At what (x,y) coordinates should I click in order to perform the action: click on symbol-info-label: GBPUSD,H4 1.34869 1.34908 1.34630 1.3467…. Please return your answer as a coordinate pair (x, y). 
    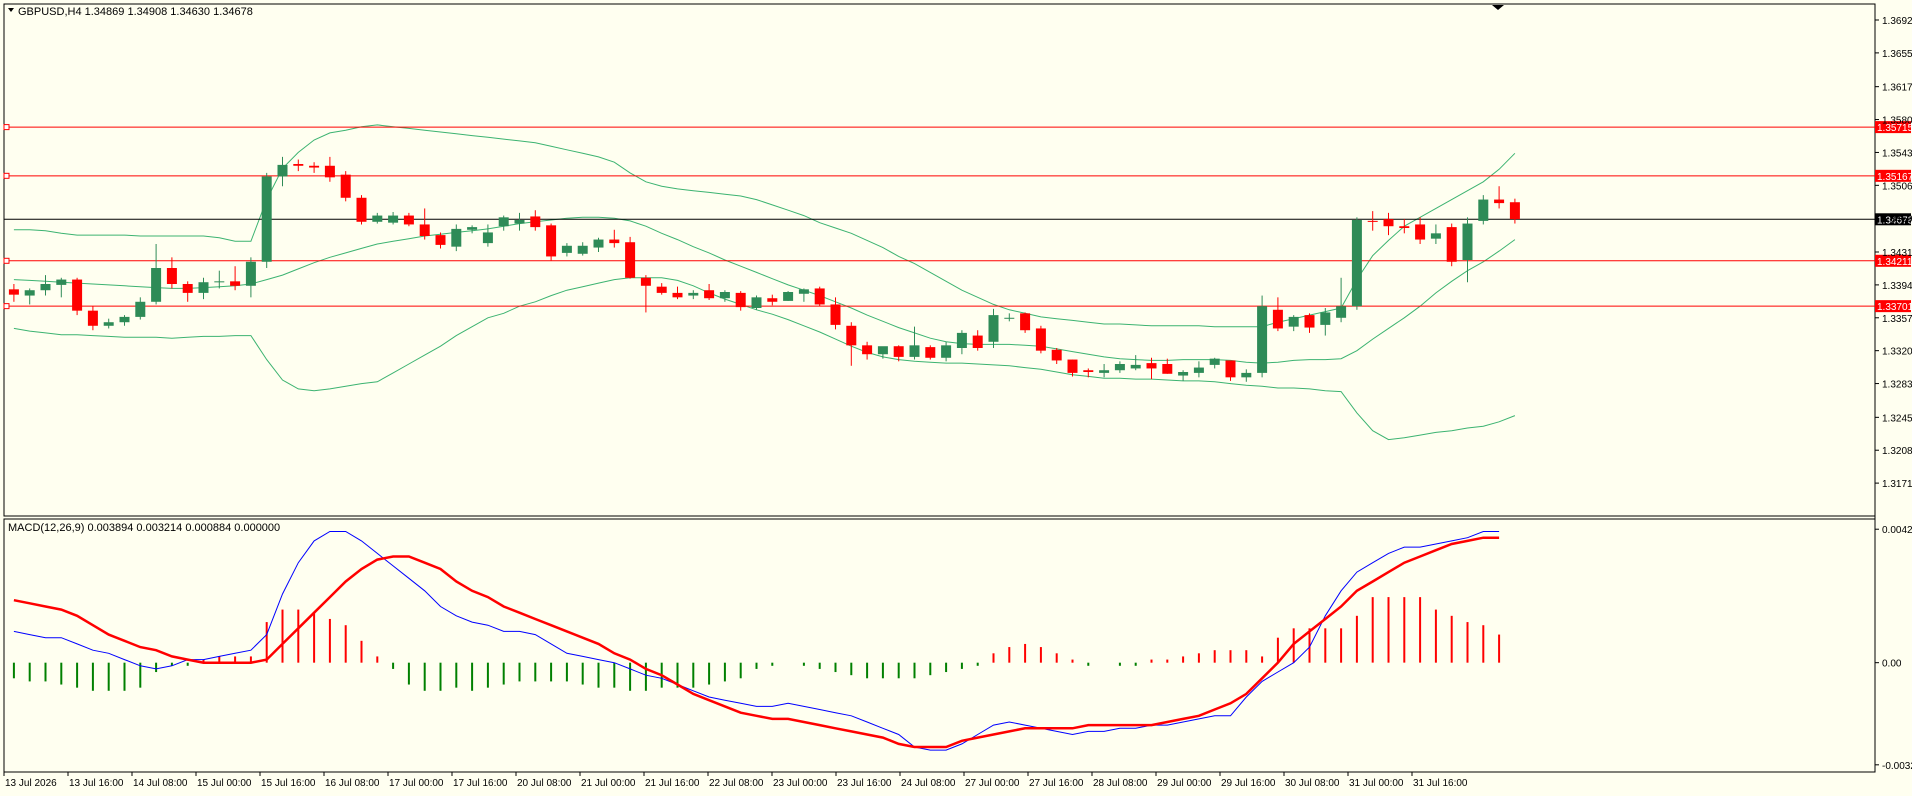
    Looking at the image, I should click on (135, 12).